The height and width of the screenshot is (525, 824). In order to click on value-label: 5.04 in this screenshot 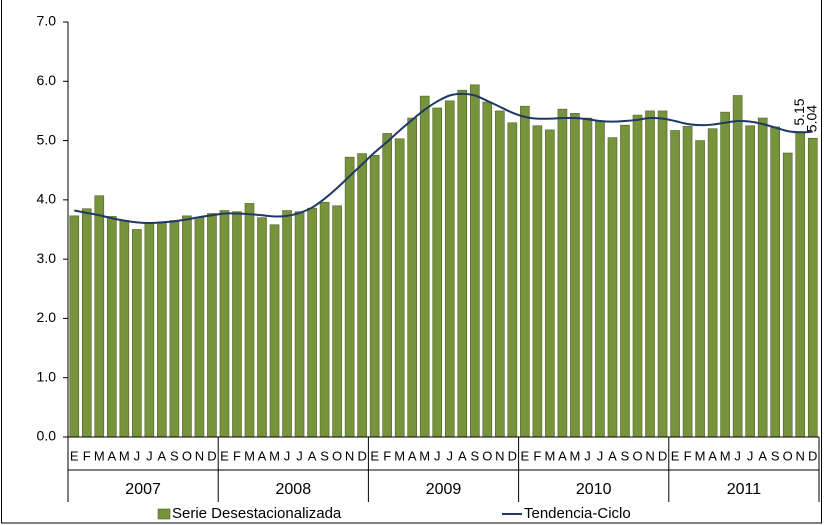, I will do `click(811, 118)`.